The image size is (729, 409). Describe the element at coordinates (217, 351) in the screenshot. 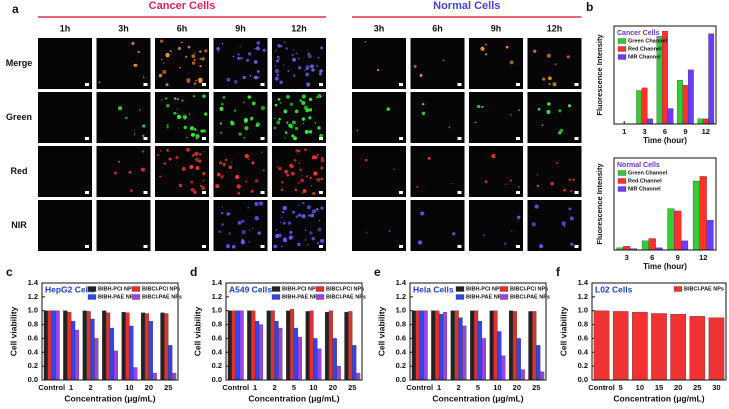

I see `y-tick-label: 0.4` at that location.